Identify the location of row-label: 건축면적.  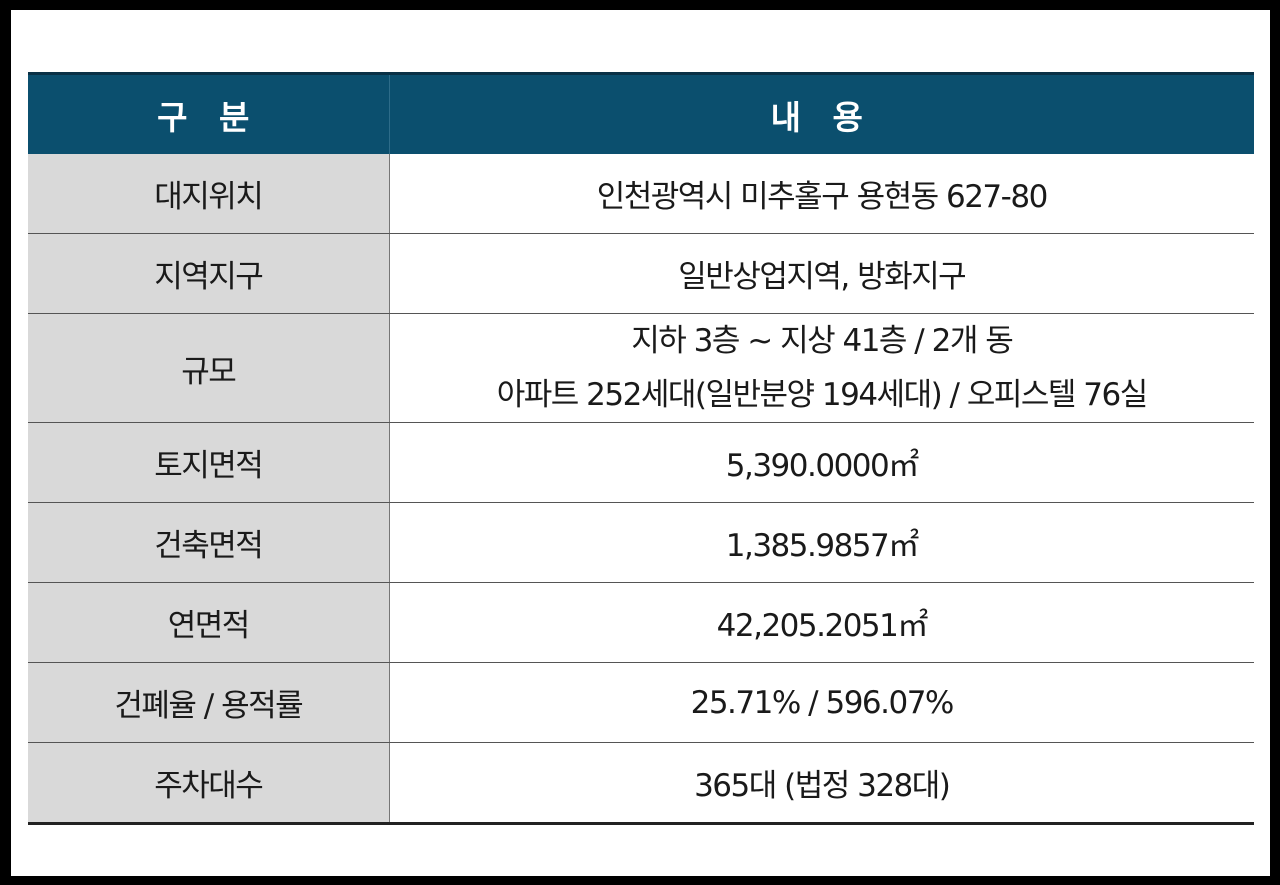
(209, 542).